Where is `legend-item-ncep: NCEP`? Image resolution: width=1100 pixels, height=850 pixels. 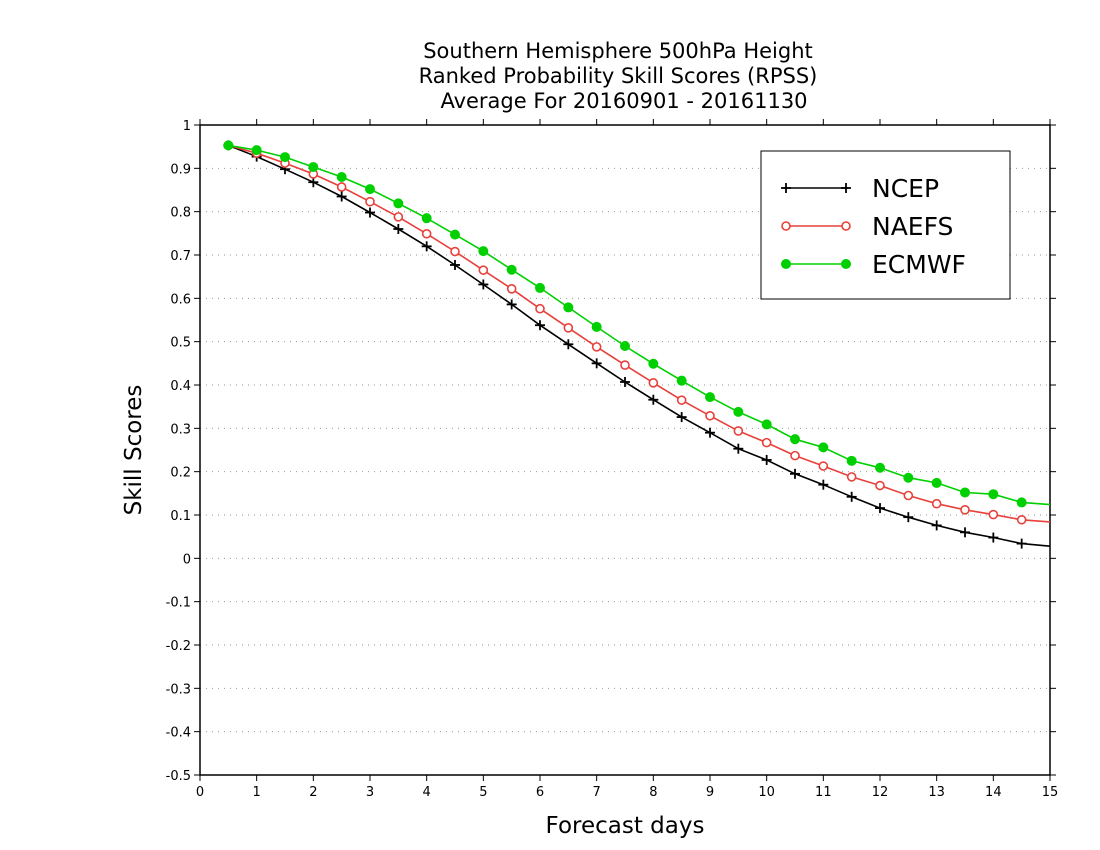 legend-item-ncep: NCEP is located at coordinates (860, 188).